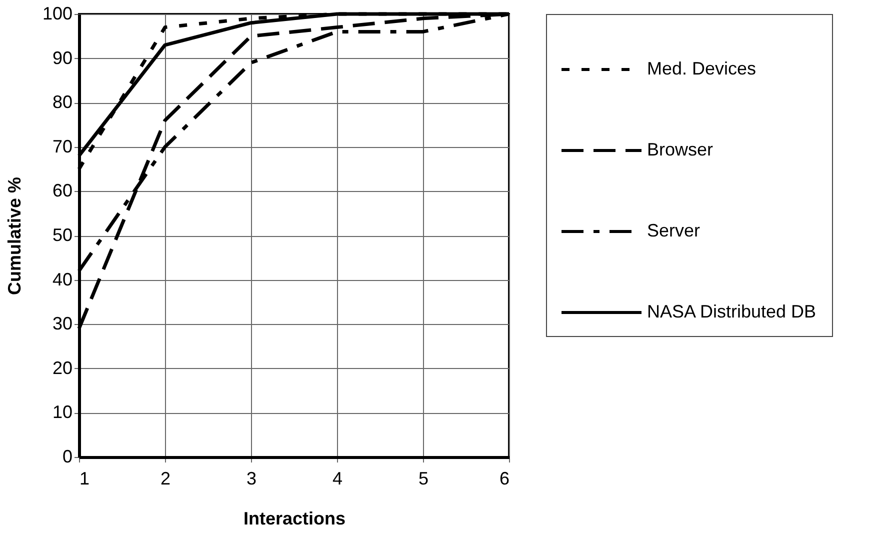 The image size is (887, 554). Describe the element at coordinates (251, 478) in the screenshot. I see `x-tick-label: 3` at that location.